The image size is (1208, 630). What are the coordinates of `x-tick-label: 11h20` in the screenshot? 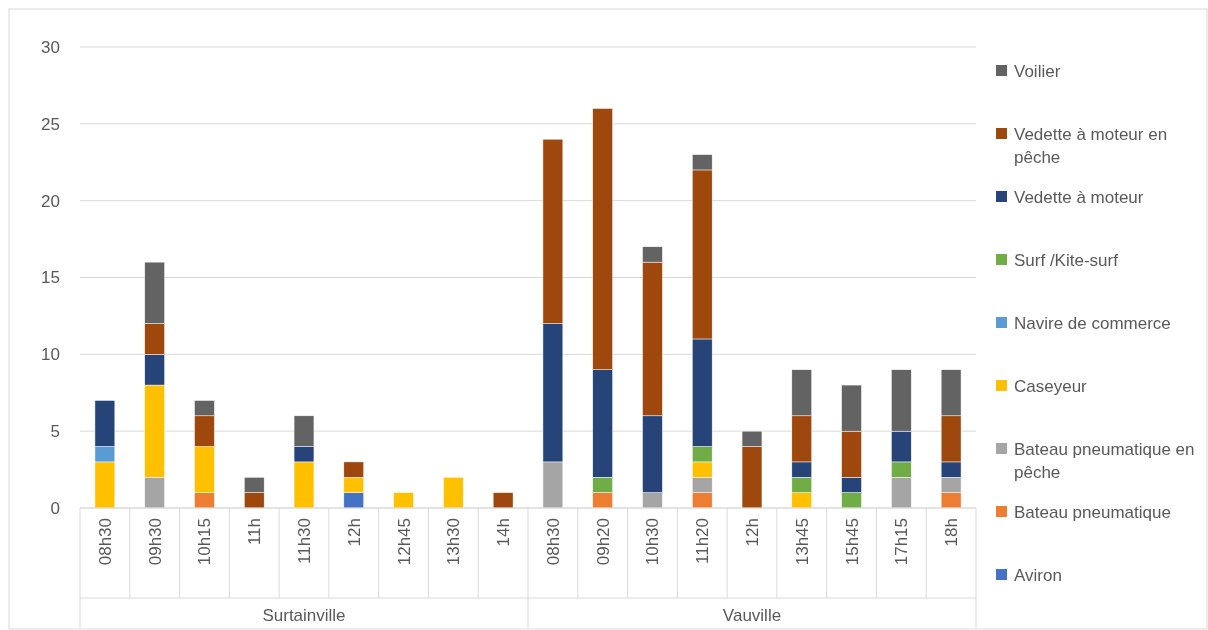 It's located at (703, 541).